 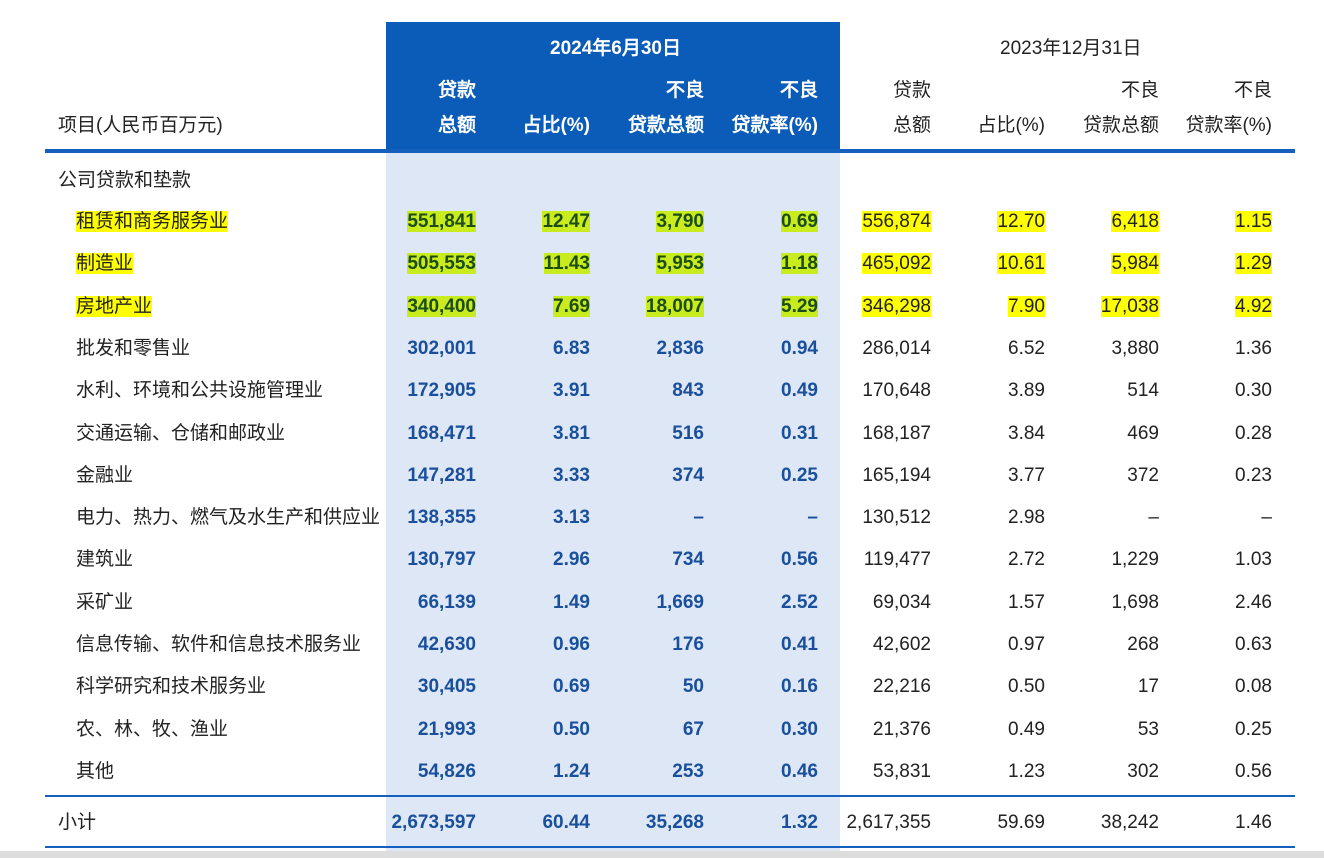 What do you see at coordinates (571, 644) in the screenshot?
I see `cell-value: 0.96` at bounding box center [571, 644].